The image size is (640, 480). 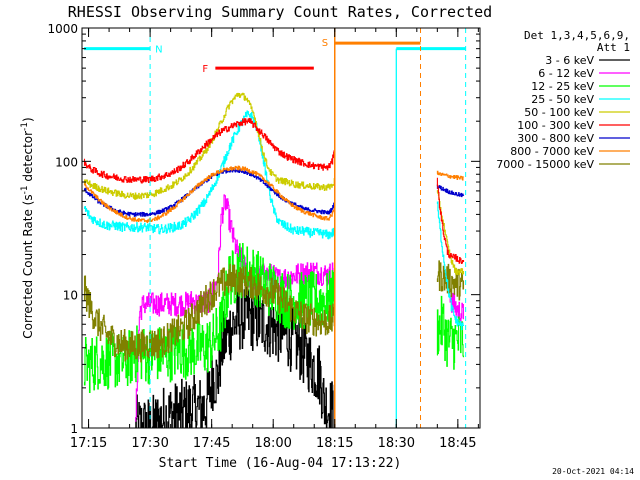 What do you see at coordinates (28, 119) in the screenshot?
I see `y-axis-label-end: )` at bounding box center [28, 119].